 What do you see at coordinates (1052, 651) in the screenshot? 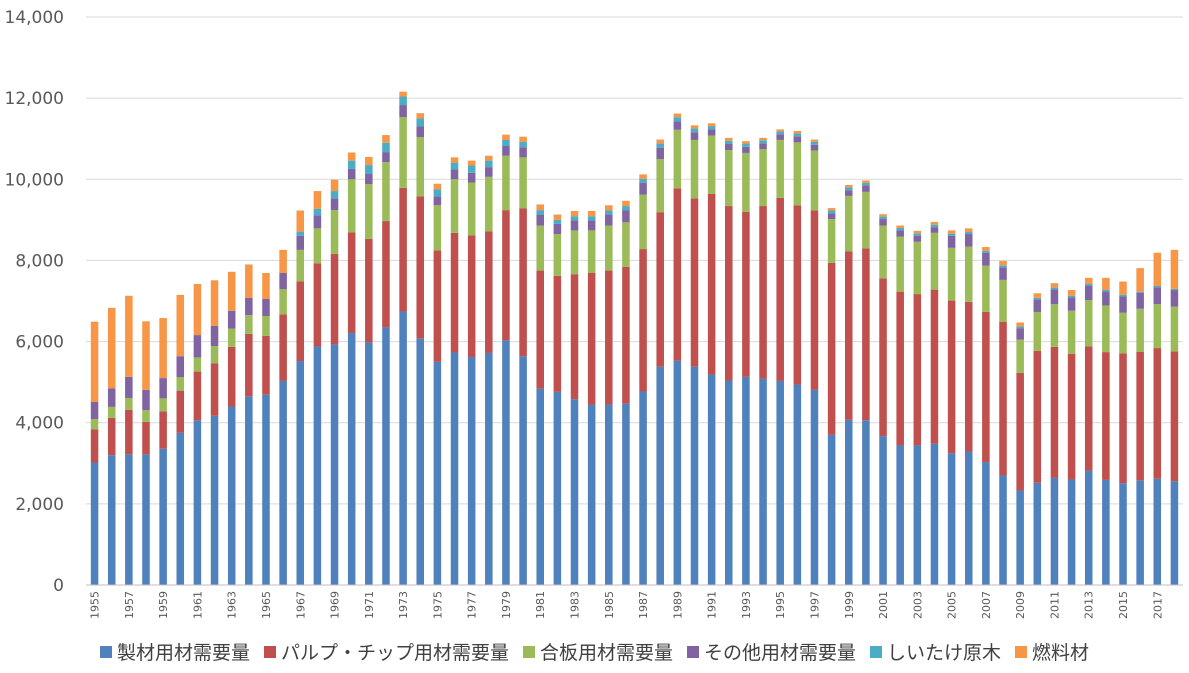
I see `legend-item: 燃料材` at bounding box center [1052, 651].